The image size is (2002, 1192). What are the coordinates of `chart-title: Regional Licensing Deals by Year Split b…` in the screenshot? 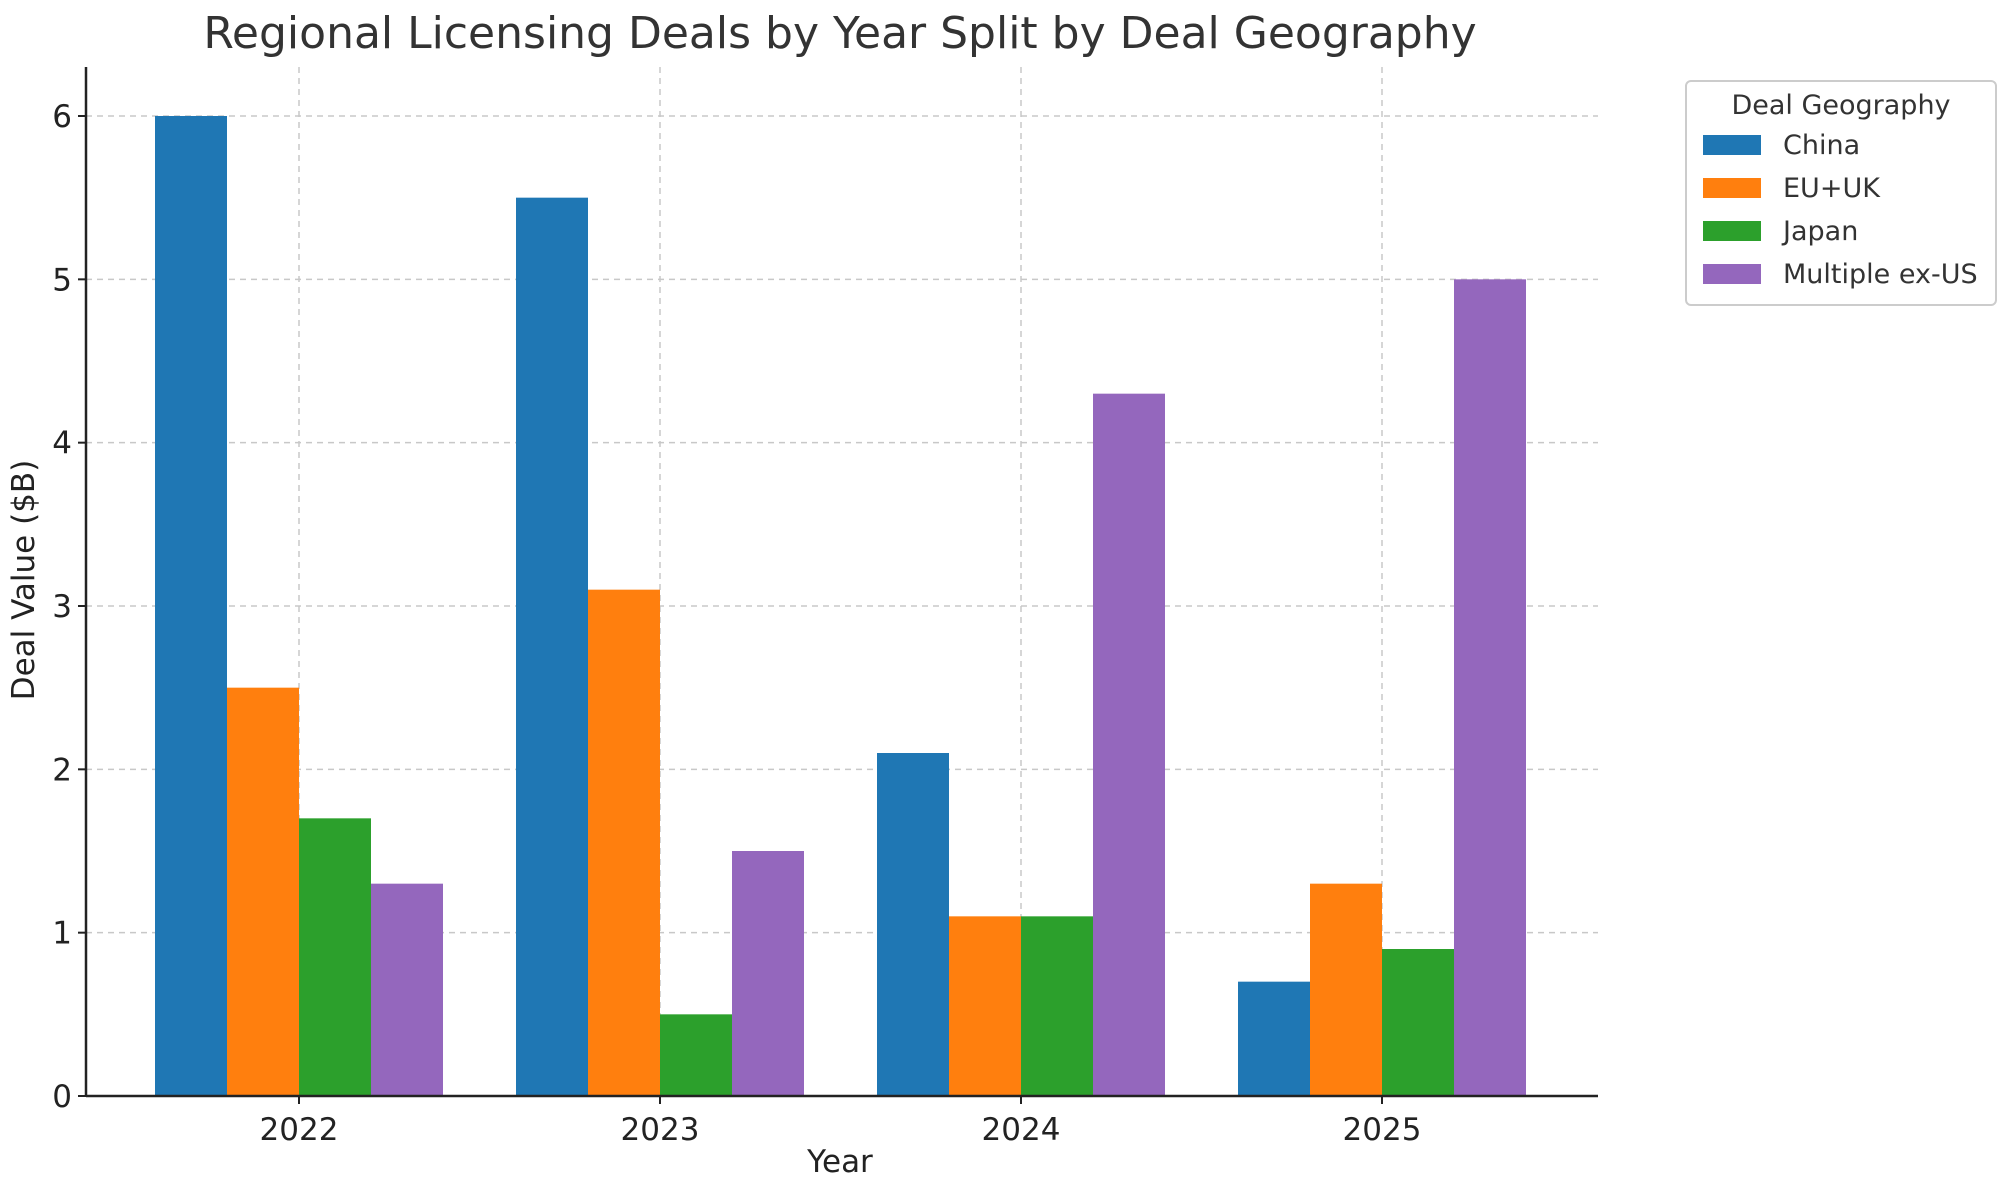 It's located at (839, 33).